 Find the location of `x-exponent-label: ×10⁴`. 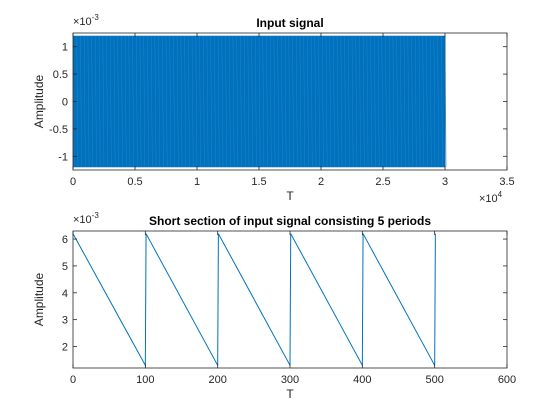

x-exponent-label: ×10⁴ is located at coordinates (491, 197).